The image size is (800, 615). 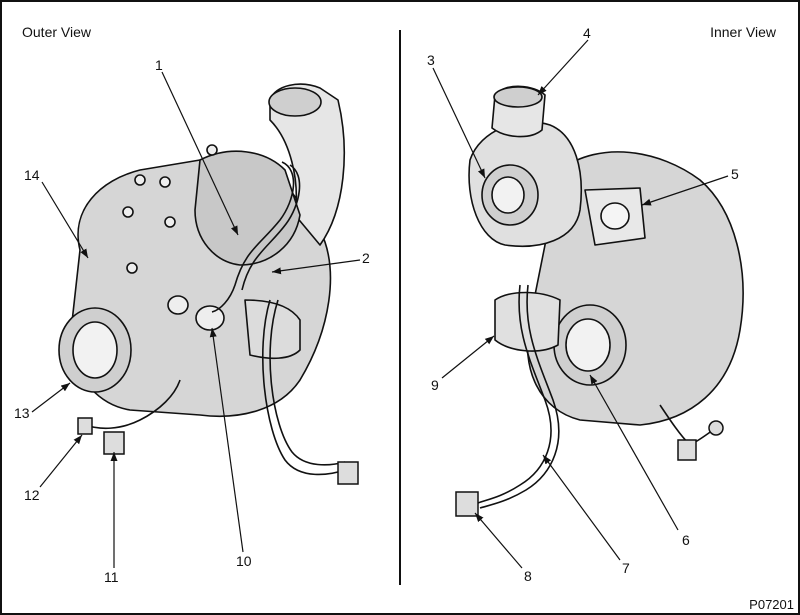 What do you see at coordinates (686, 540) in the screenshot?
I see `callout-6: 6` at bounding box center [686, 540].